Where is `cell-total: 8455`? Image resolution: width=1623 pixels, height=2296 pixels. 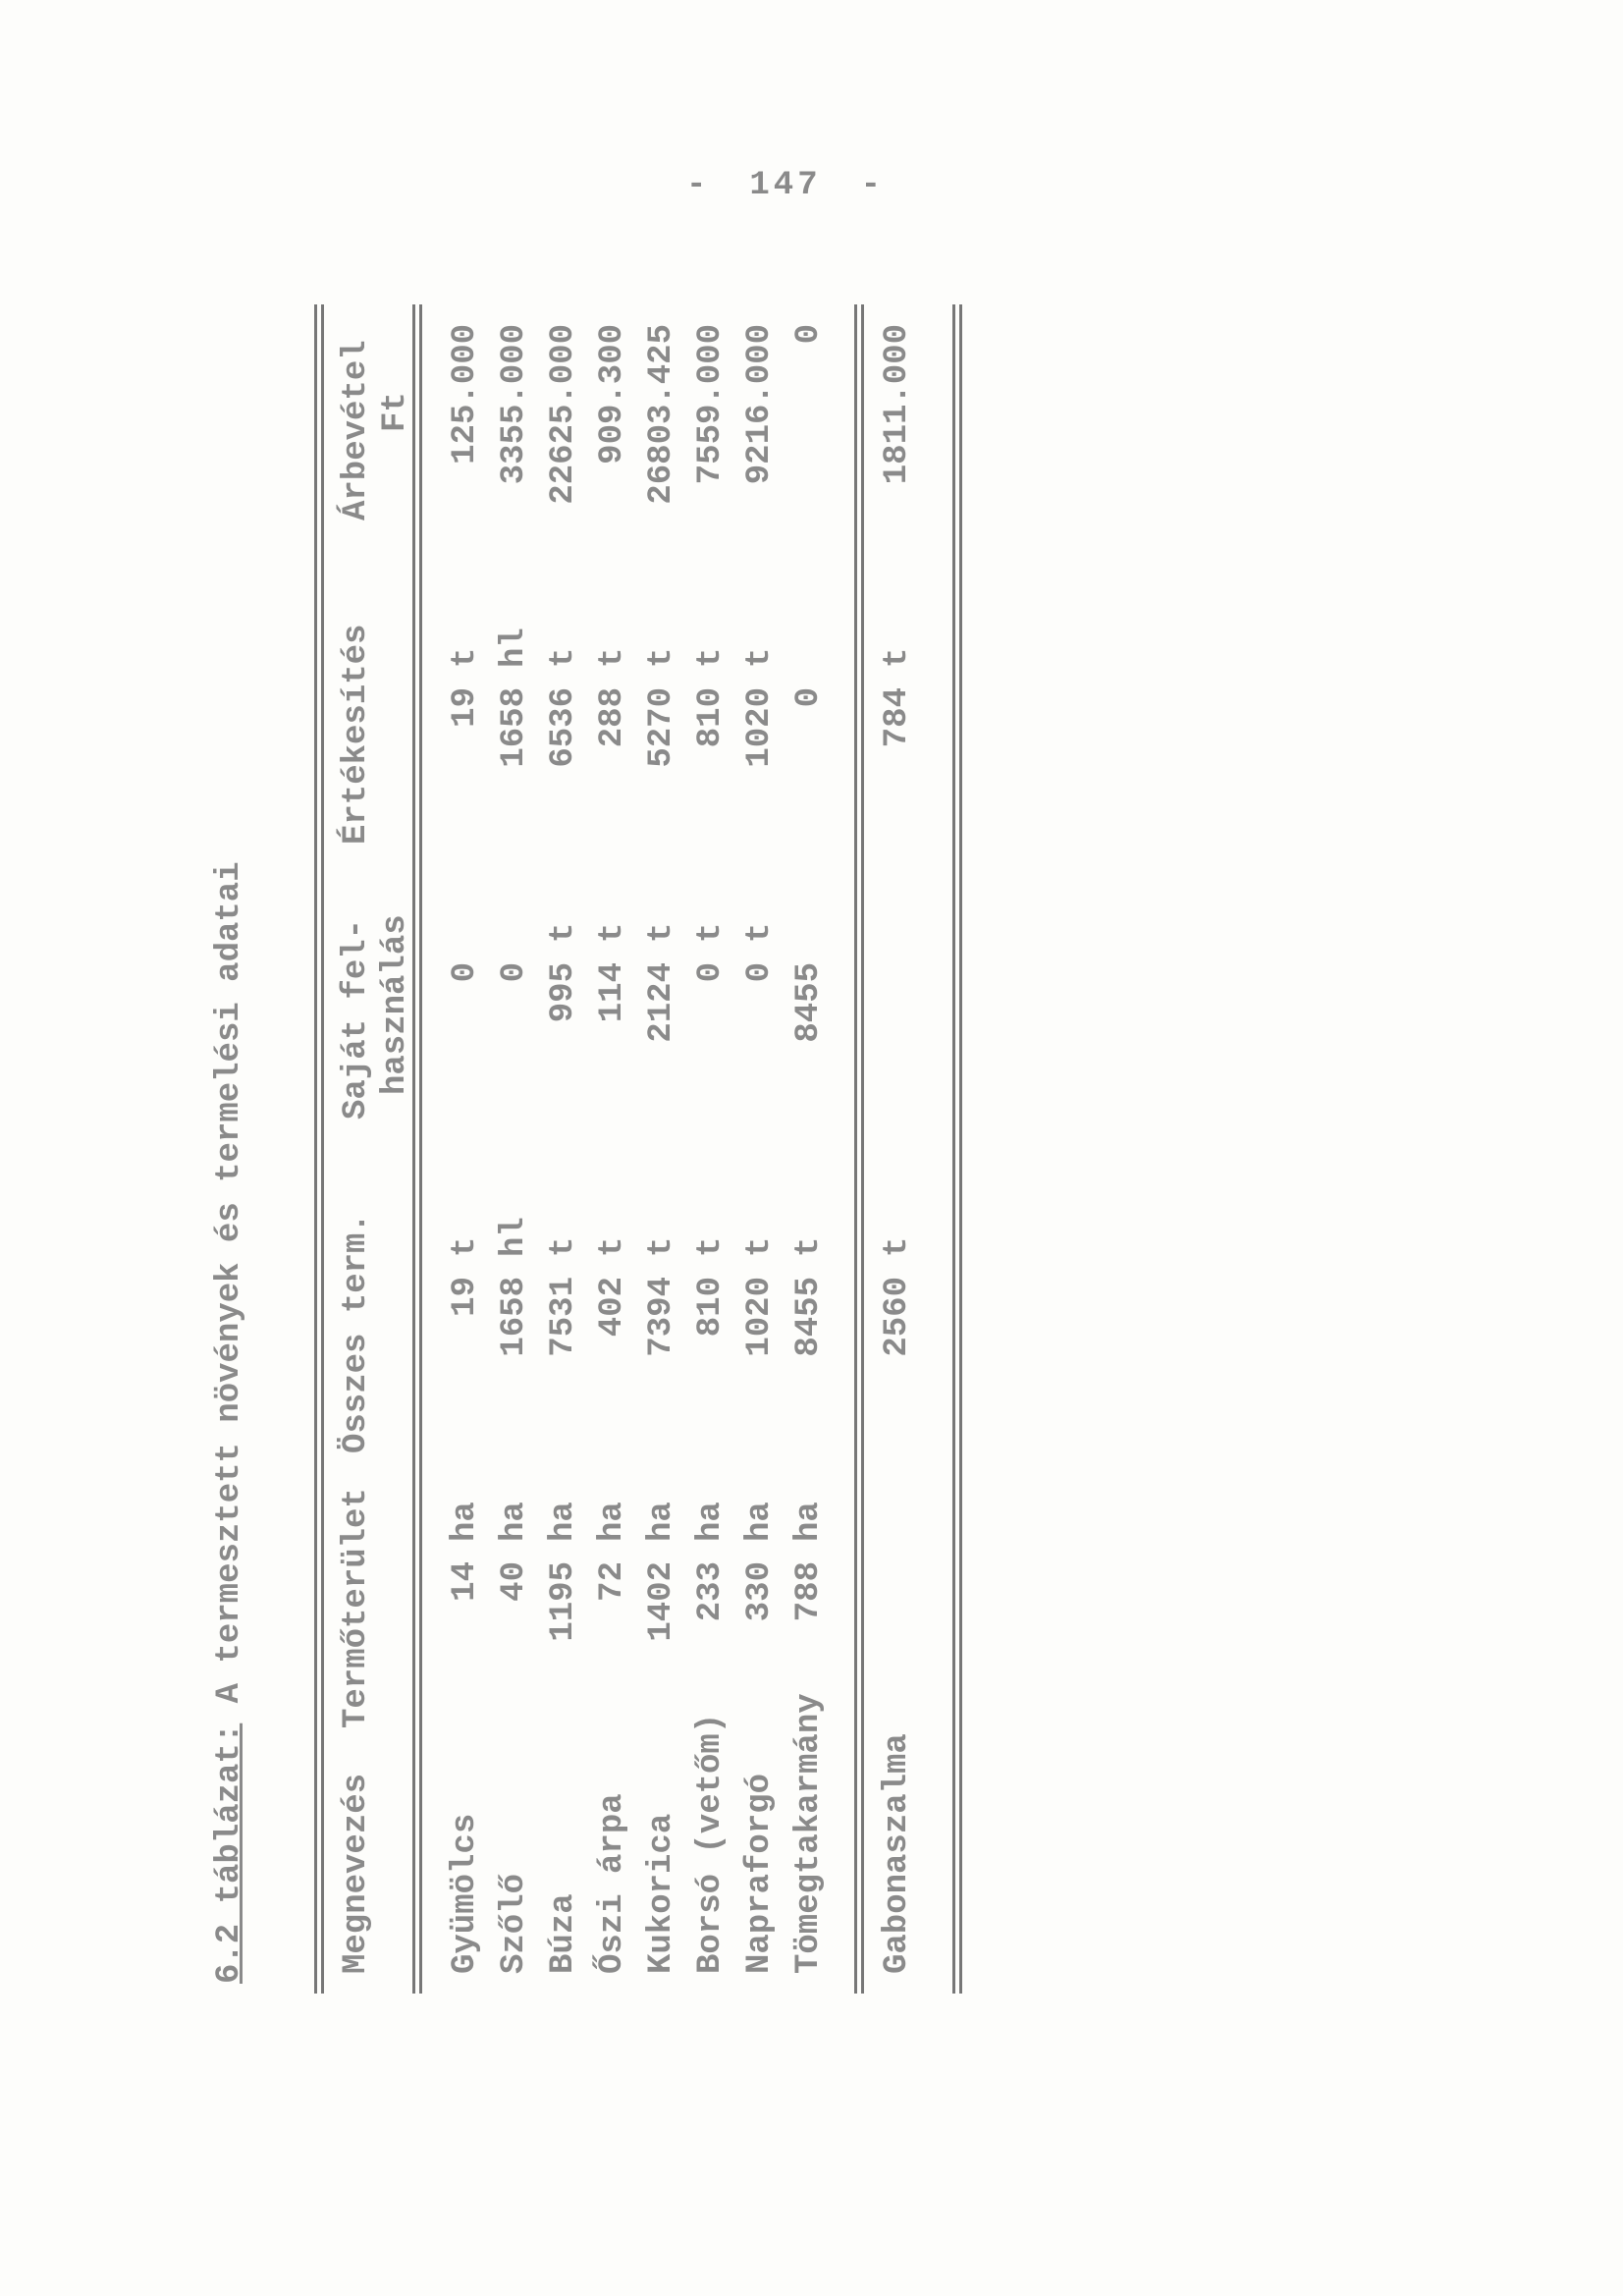
cell-total: 8455 is located at coordinates (809, 1317).